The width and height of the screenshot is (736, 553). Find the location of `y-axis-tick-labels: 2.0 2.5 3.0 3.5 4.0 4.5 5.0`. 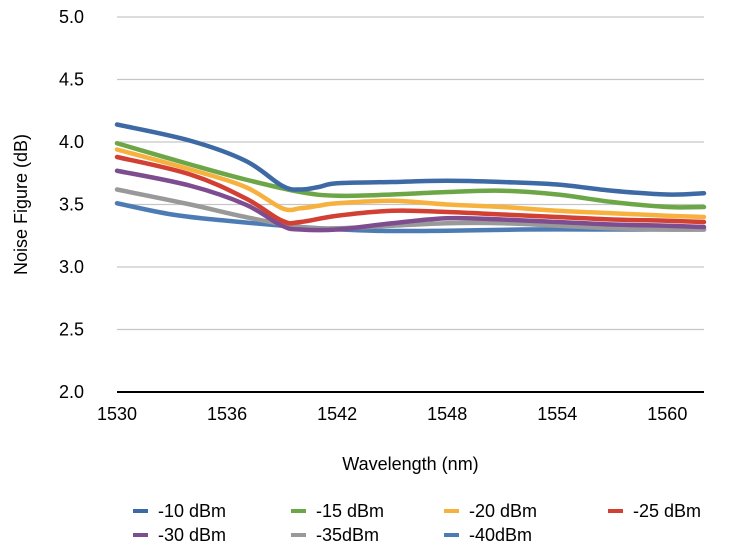

y-axis-tick-labels: 2.0 2.5 3.0 3.5 4.0 4.5 5.0 is located at coordinates (71, 204).